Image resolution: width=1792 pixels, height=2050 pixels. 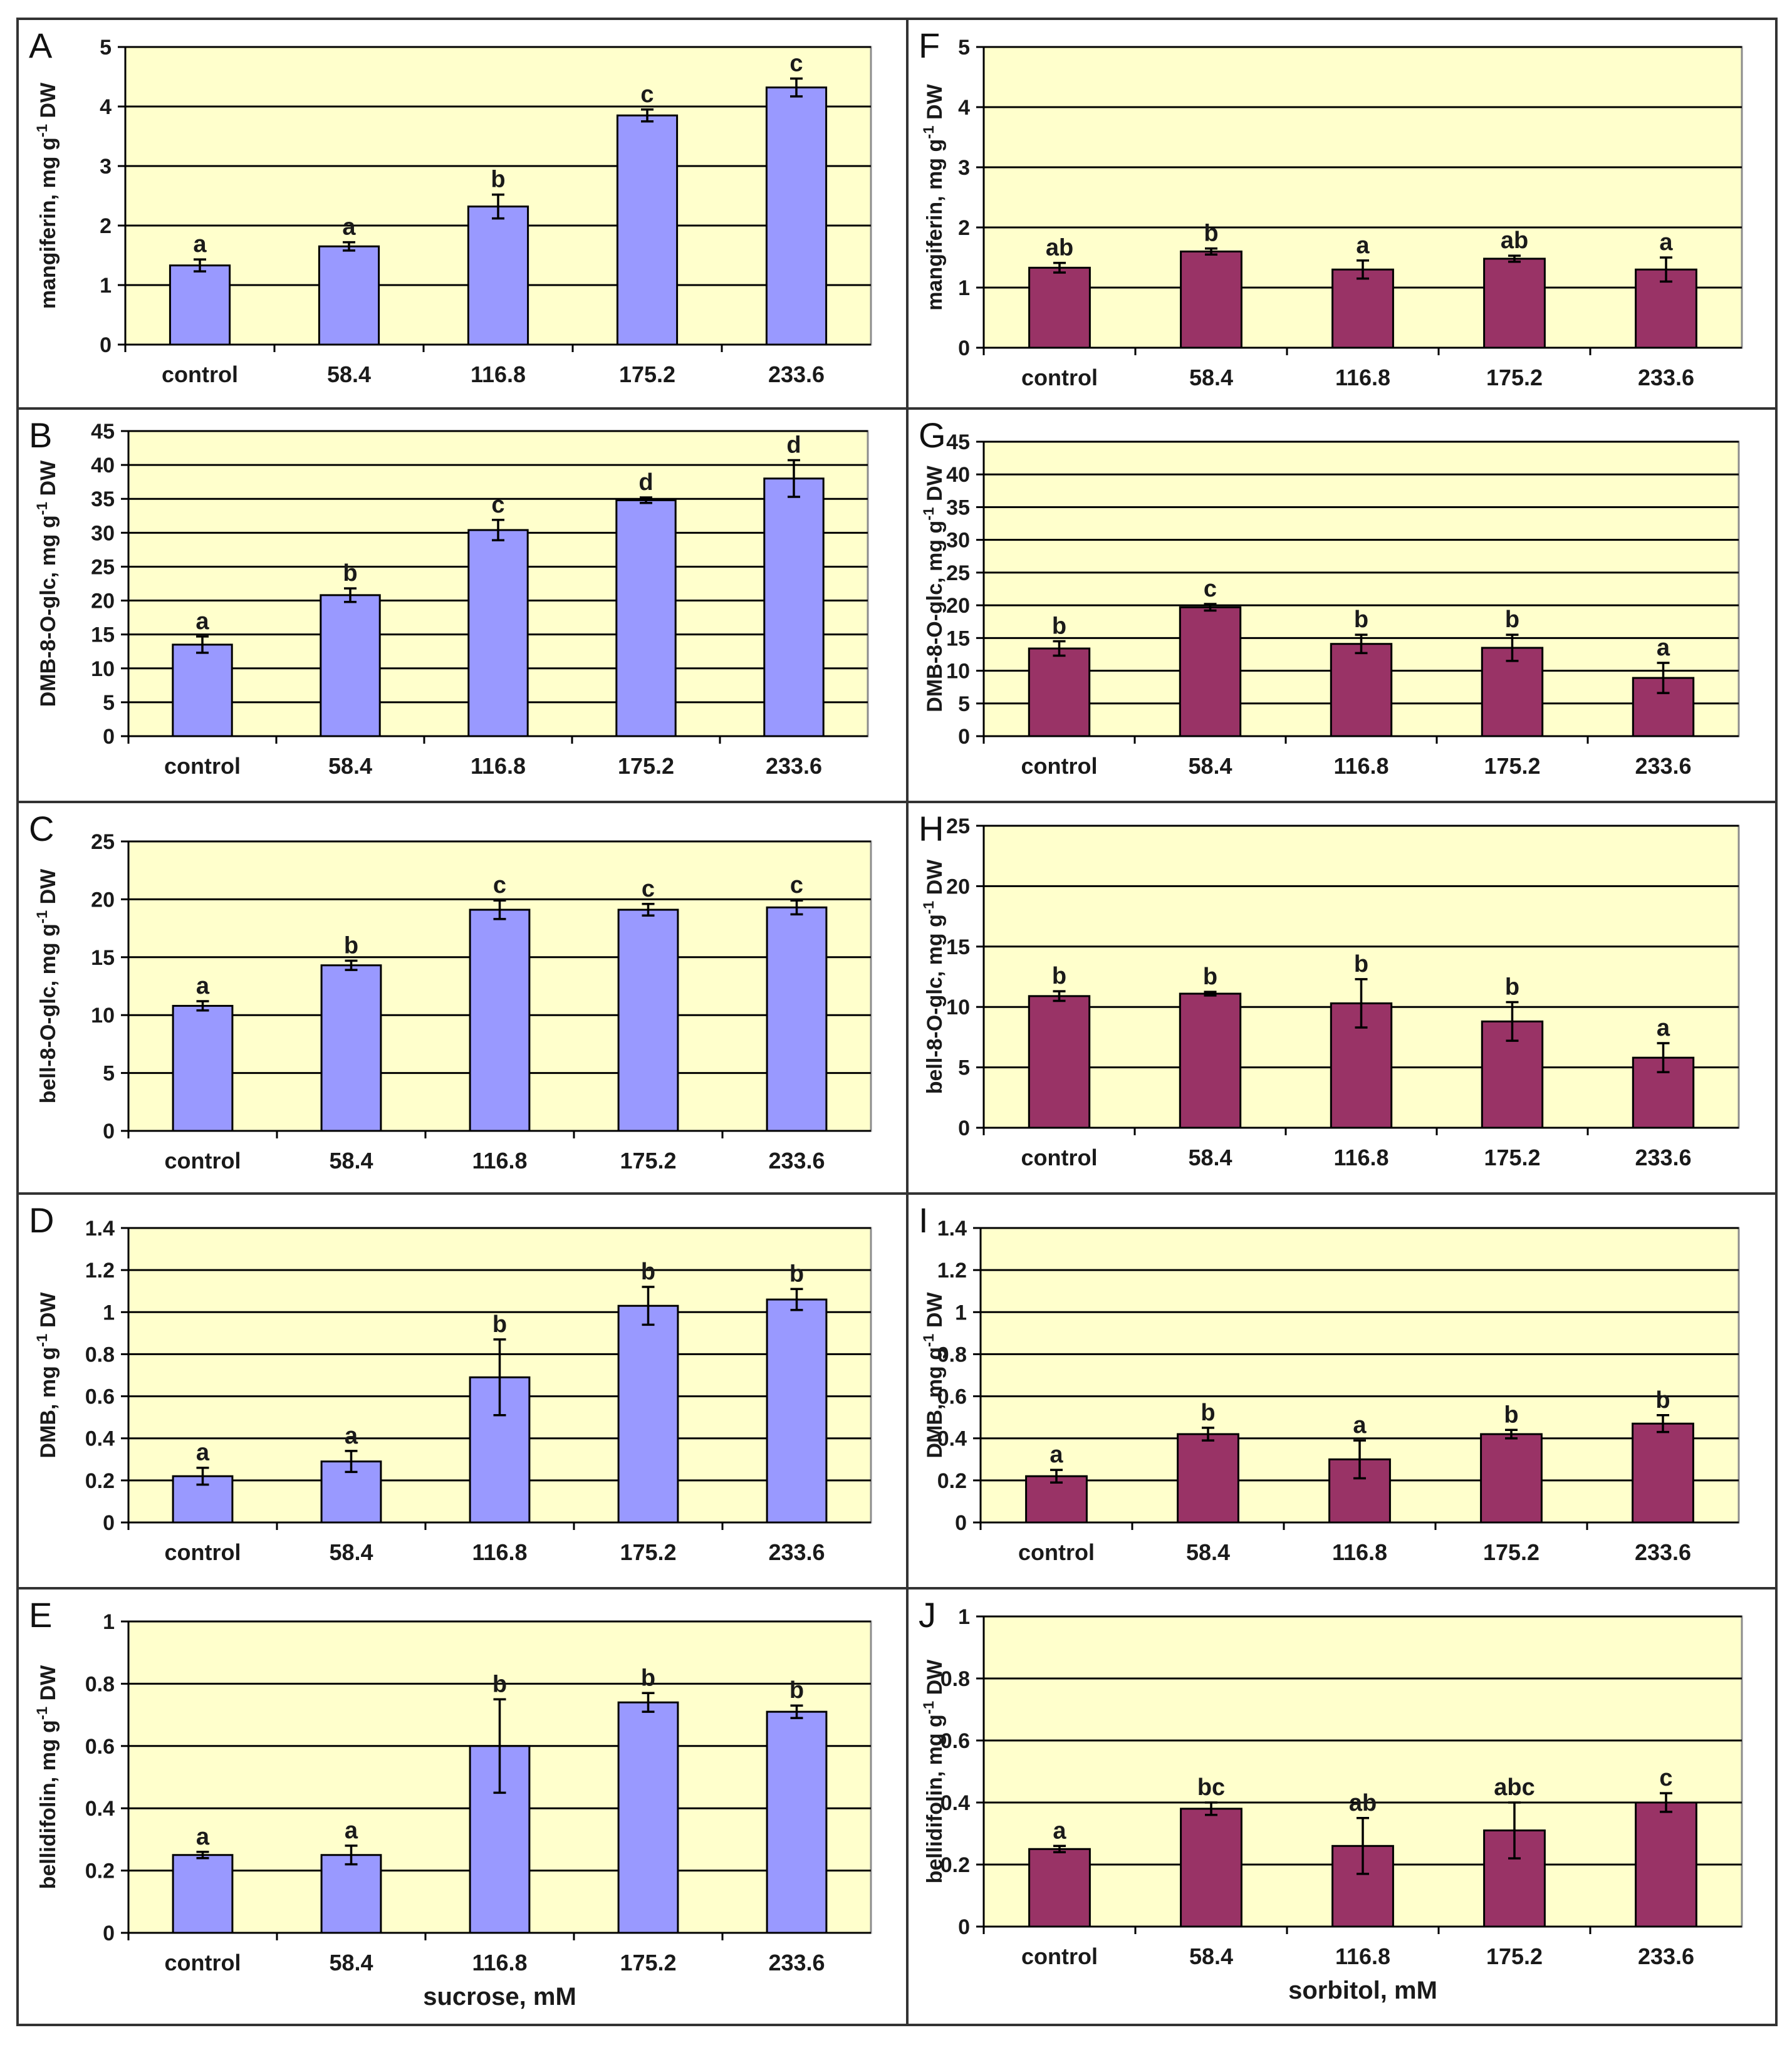 What do you see at coordinates (796, 1160) in the screenshot?
I see `x-category-label: 233.6` at bounding box center [796, 1160].